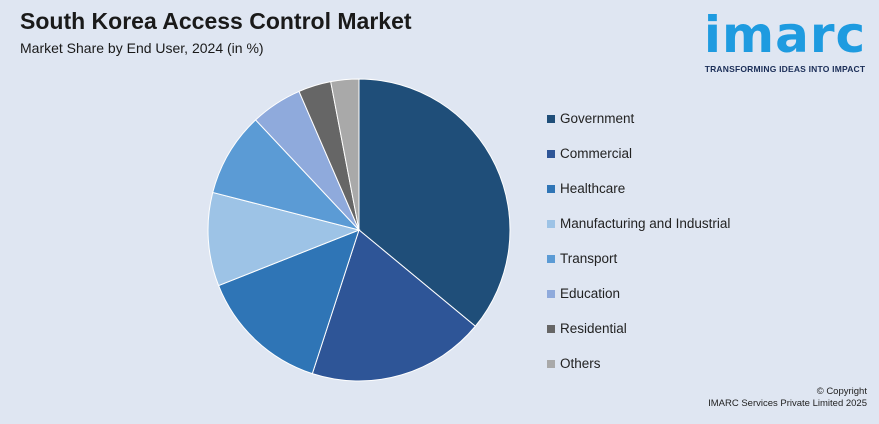 This screenshot has width=879, height=424. Describe the element at coordinates (638, 328) in the screenshot. I see `legend-item: Residential` at that location.